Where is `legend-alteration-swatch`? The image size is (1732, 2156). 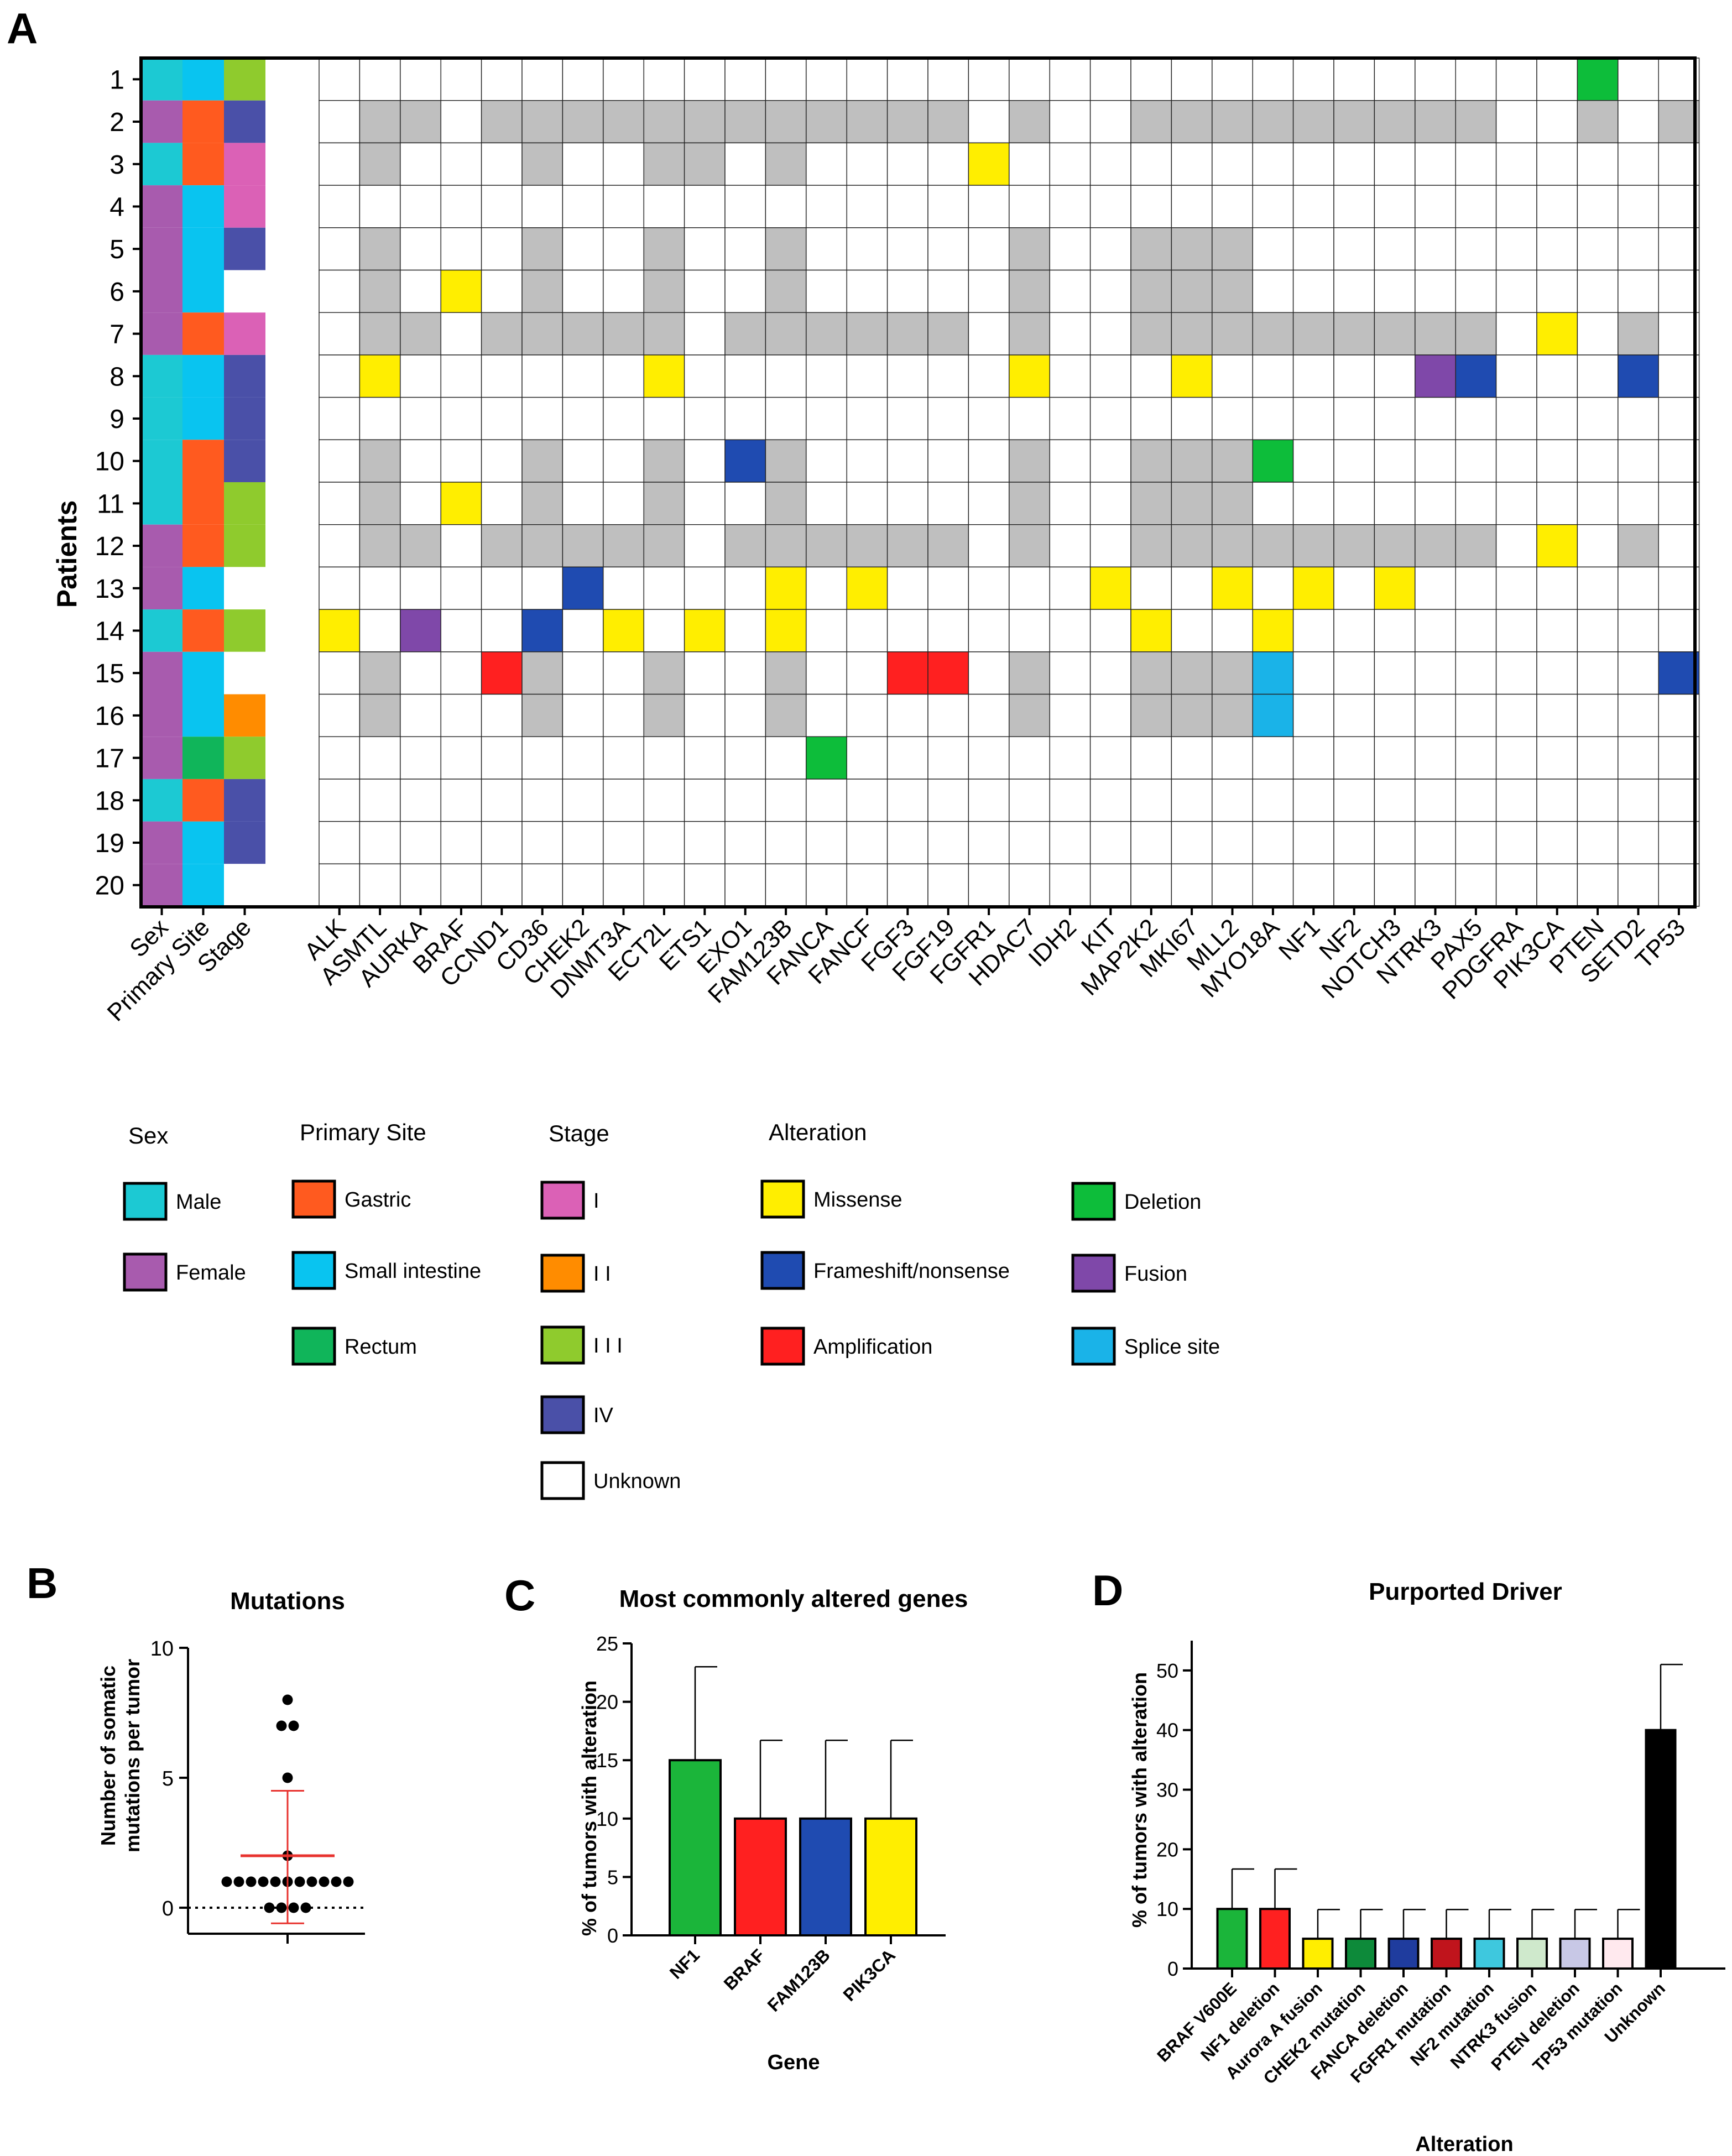 legend-alteration-swatch is located at coordinates (1093, 1201).